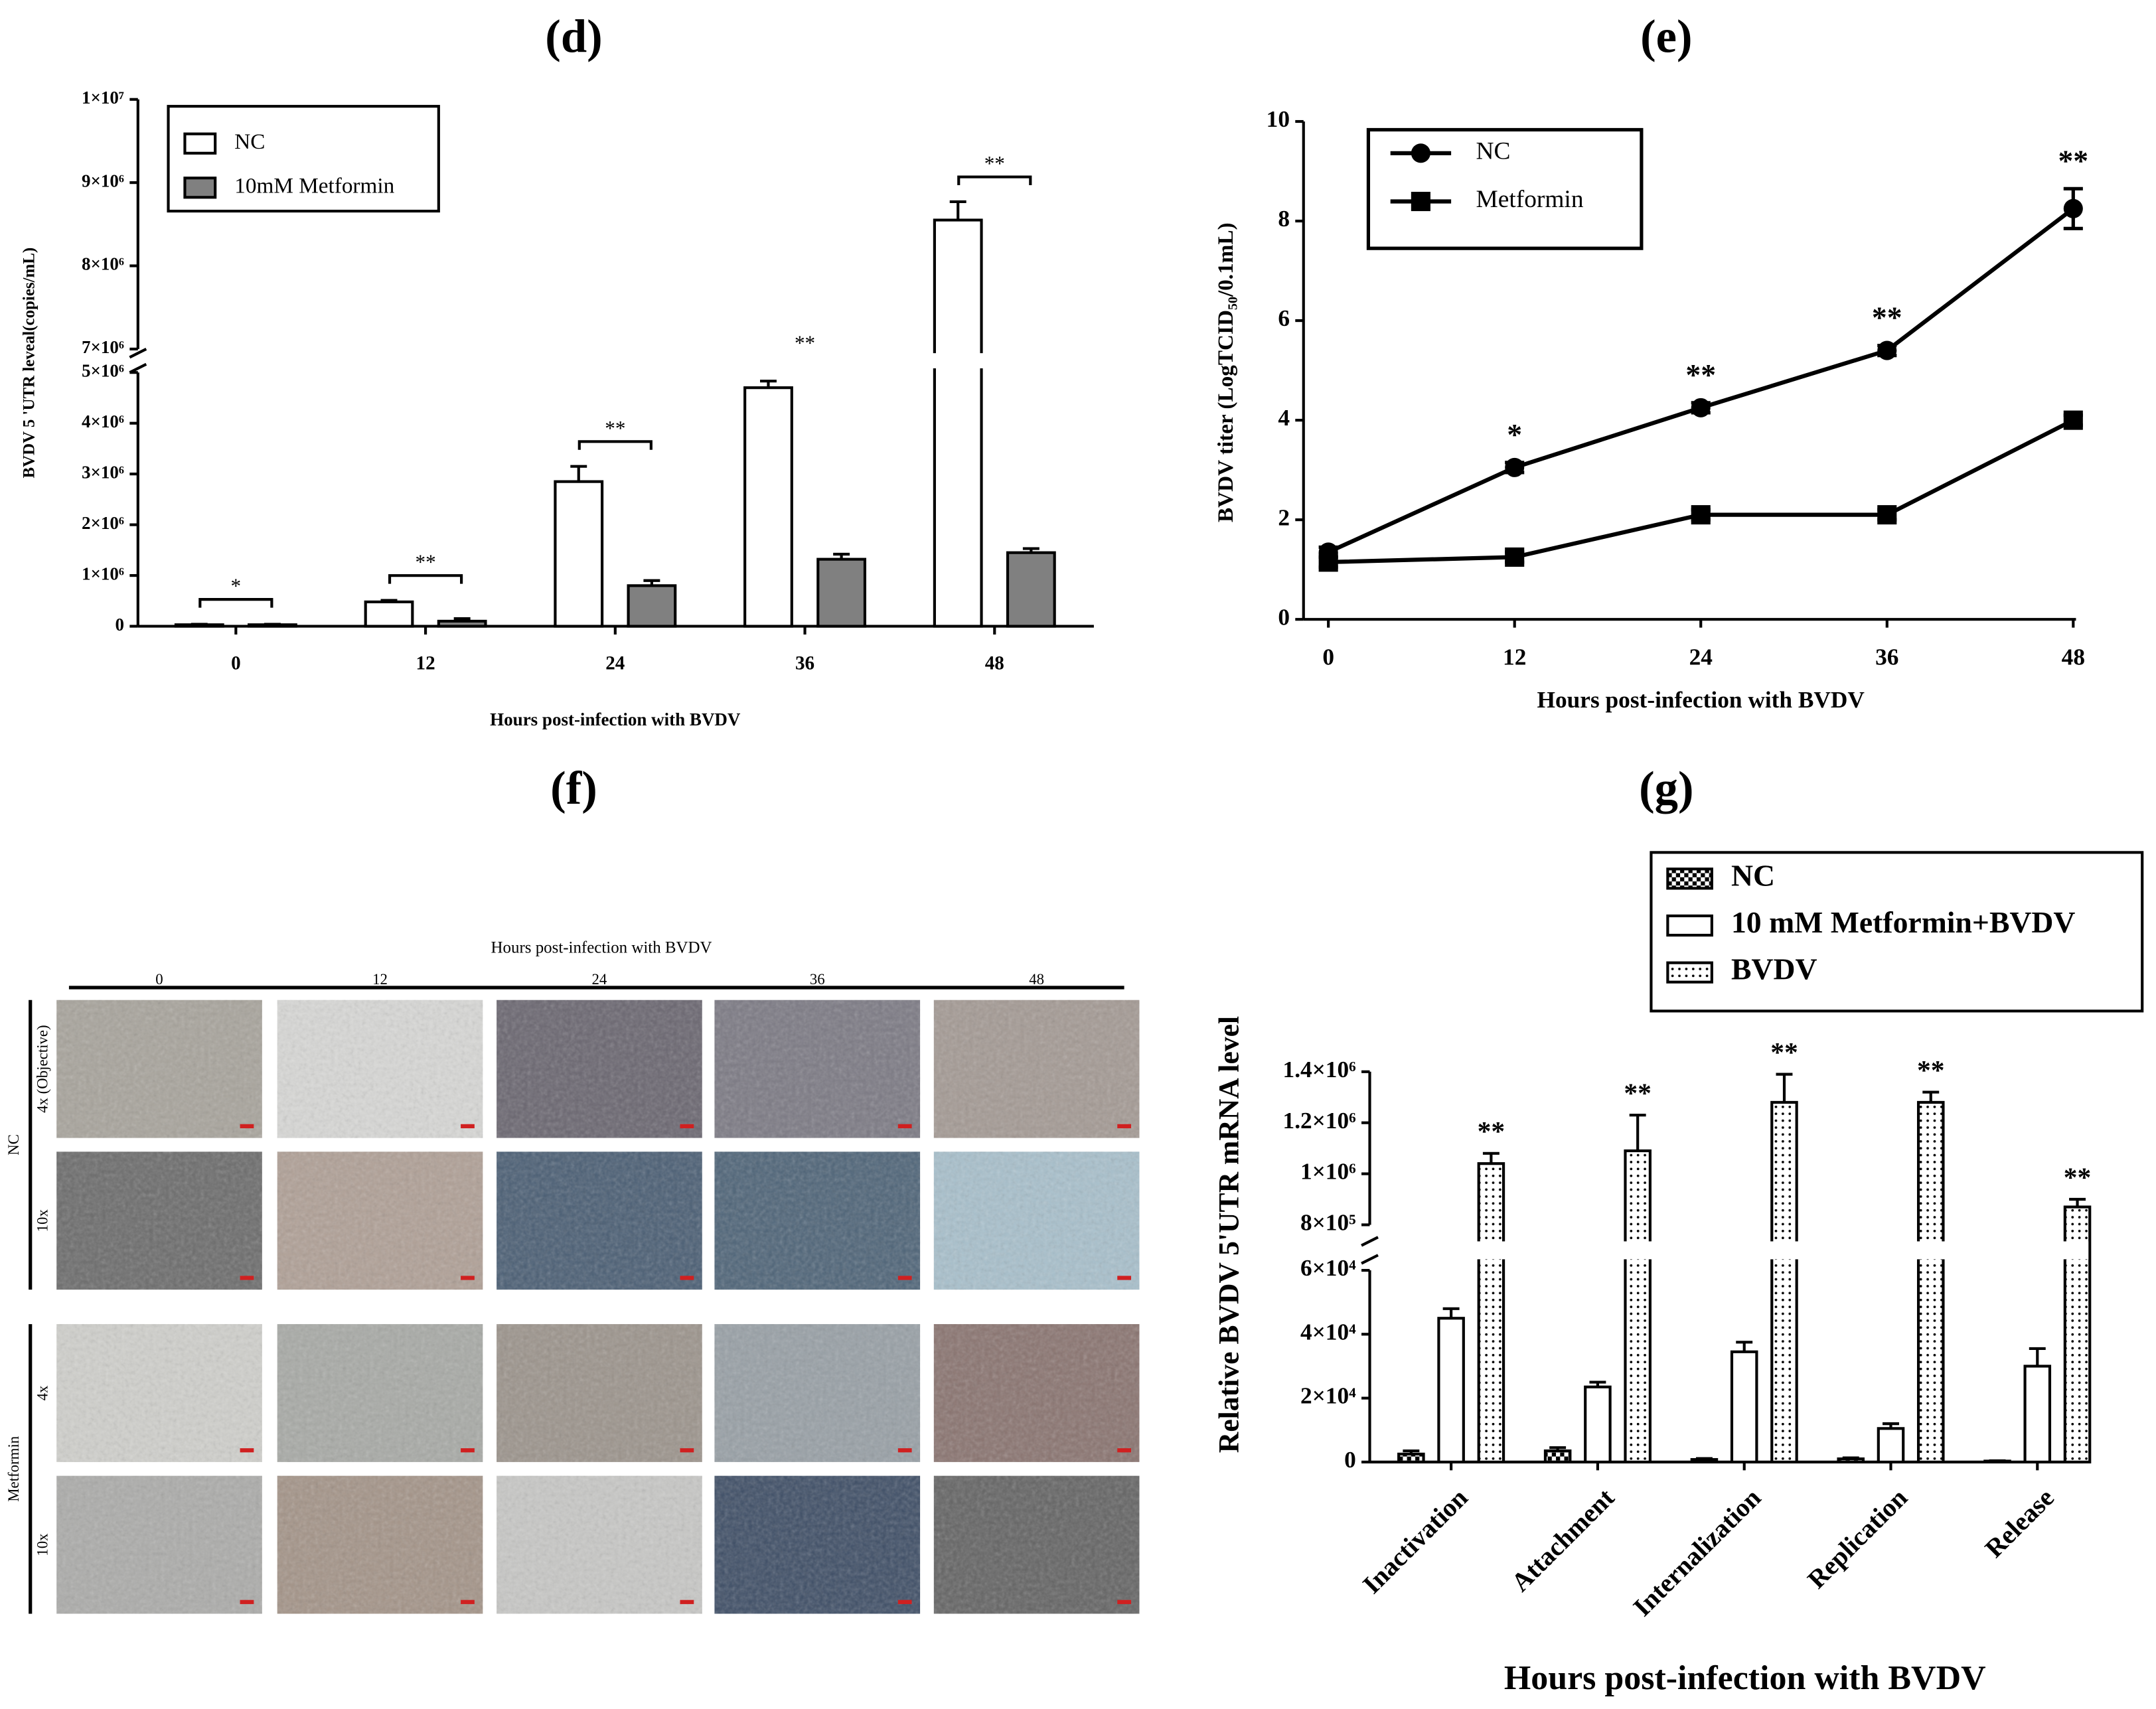 The image size is (2156, 1709). Describe the element at coordinates (1284, 318) in the screenshot. I see `y-tick-label: 6` at that location.